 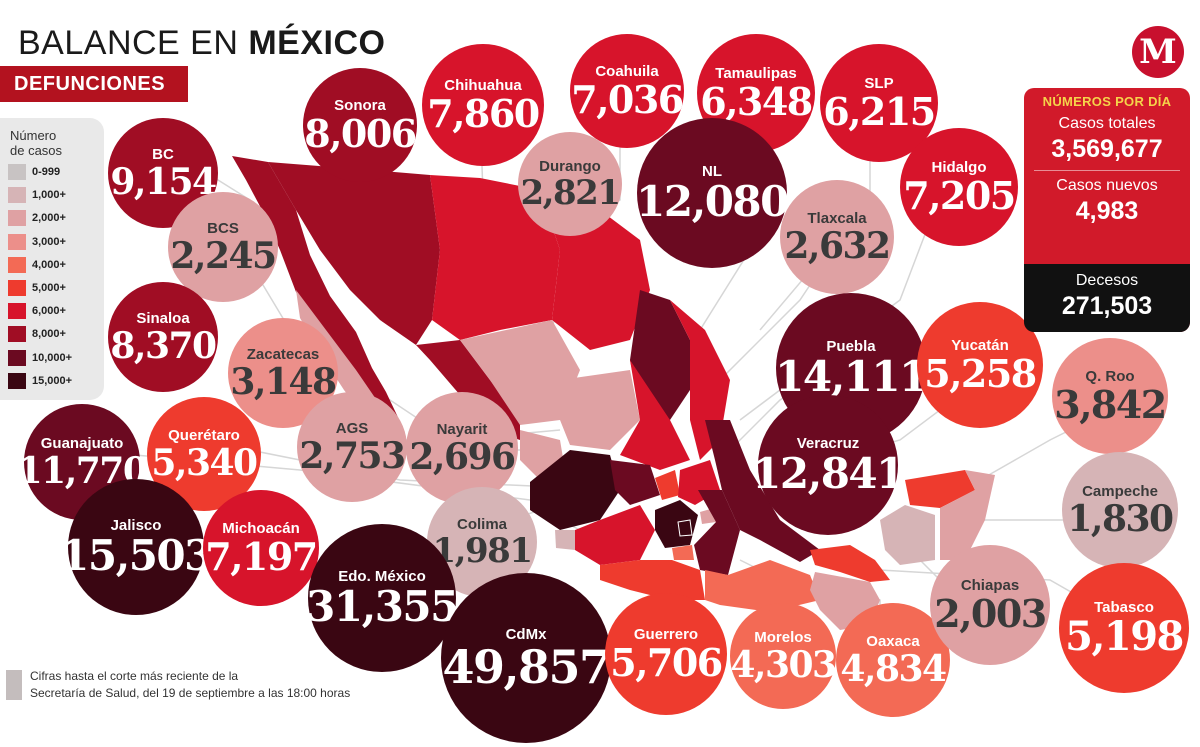 What do you see at coordinates (360, 133) in the screenshot?
I see `state-deaths-value: 8,006` at bounding box center [360, 133].